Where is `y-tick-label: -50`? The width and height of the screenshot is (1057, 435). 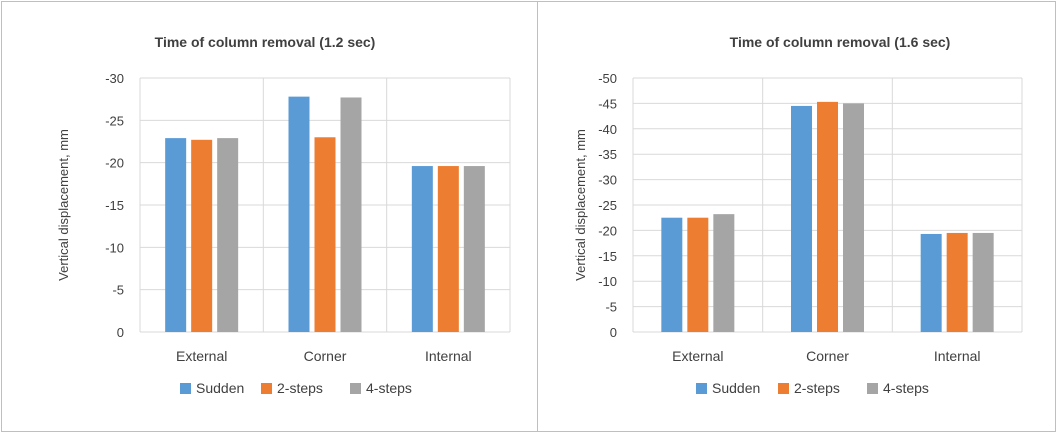
y-tick-label: -50 is located at coordinates (607, 78).